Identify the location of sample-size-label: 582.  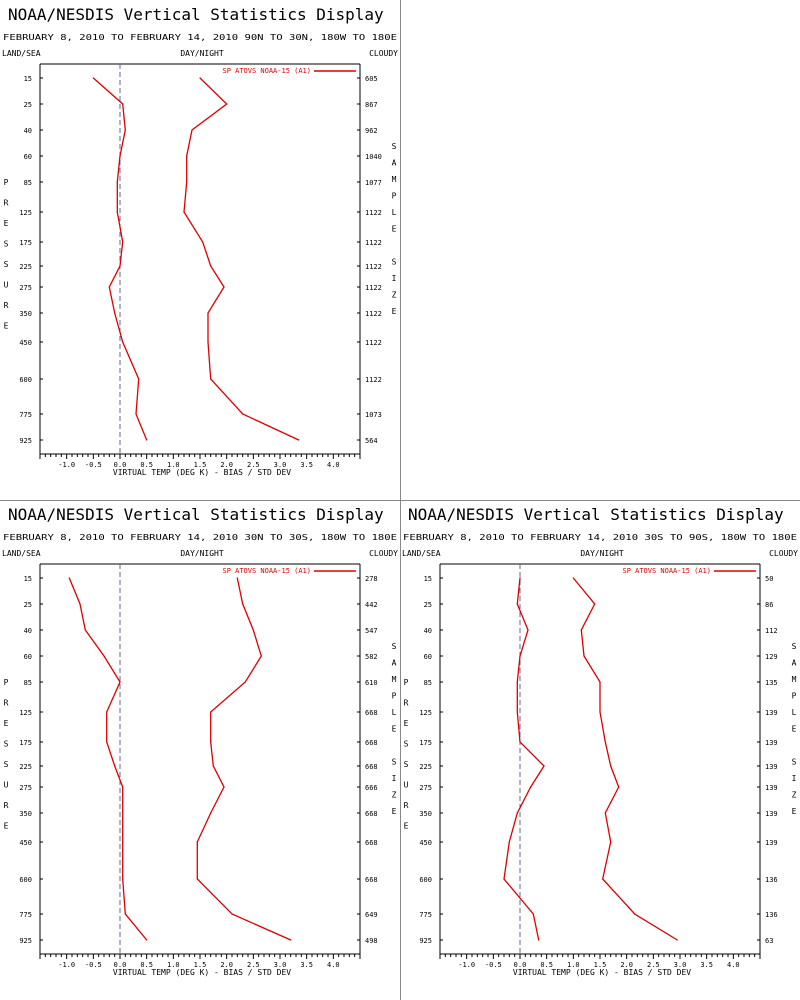
(371, 657).